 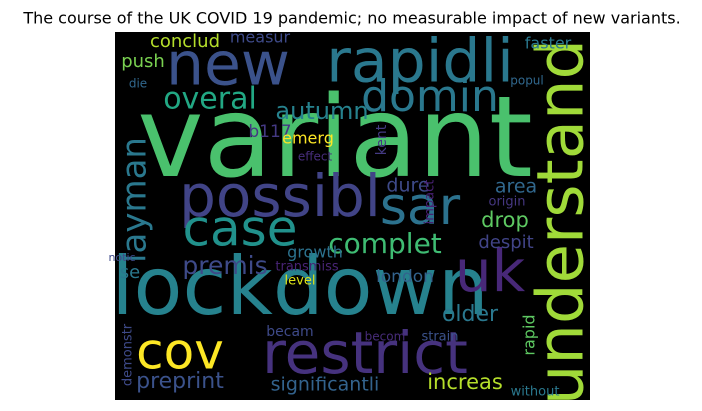 What do you see at coordinates (505, 242) in the screenshot?
I see `word: despit` at bounding box center [505, 242].